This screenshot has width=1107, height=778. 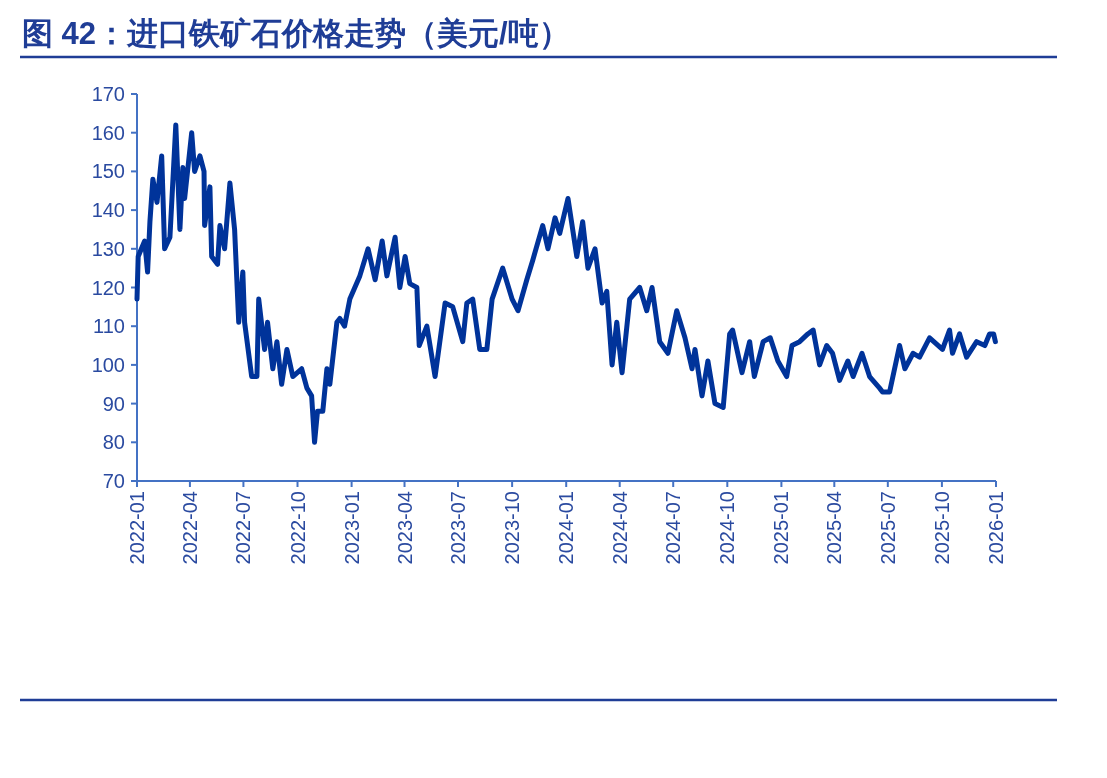 What do you see at coordinates (512, 528) in the screenshot?
I see `x-tick-label: 2023-10` at bounding box center [512, 528].